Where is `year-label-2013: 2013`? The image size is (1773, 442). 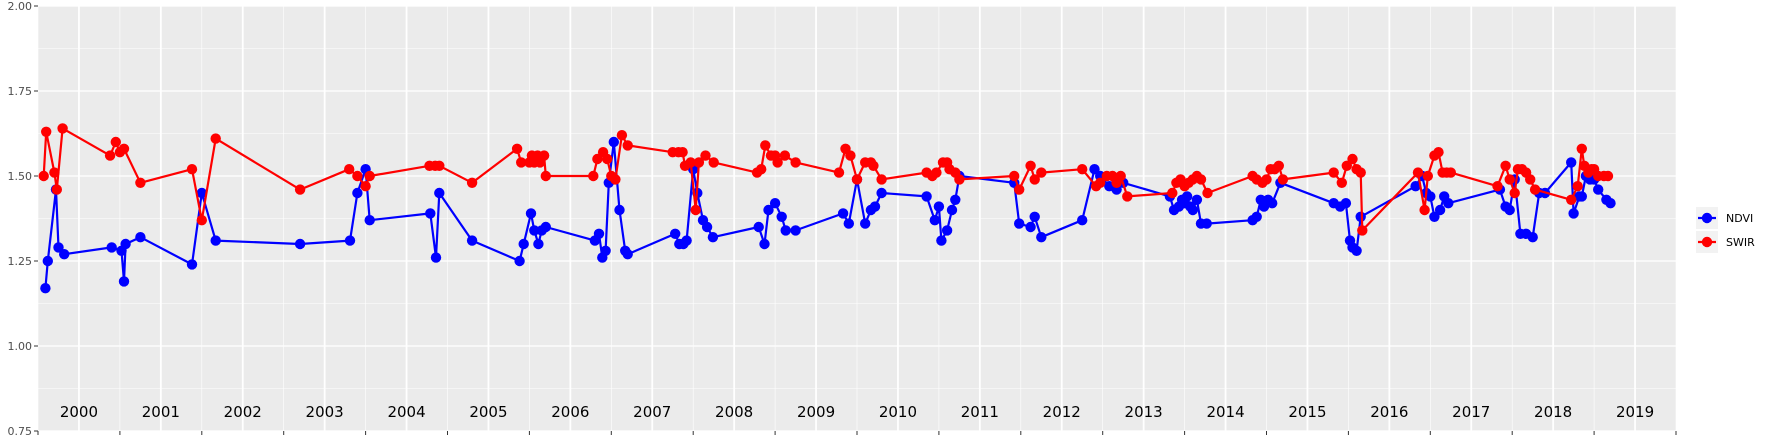
year-label-2013: 2013 is located at coordinates (1144, 412).